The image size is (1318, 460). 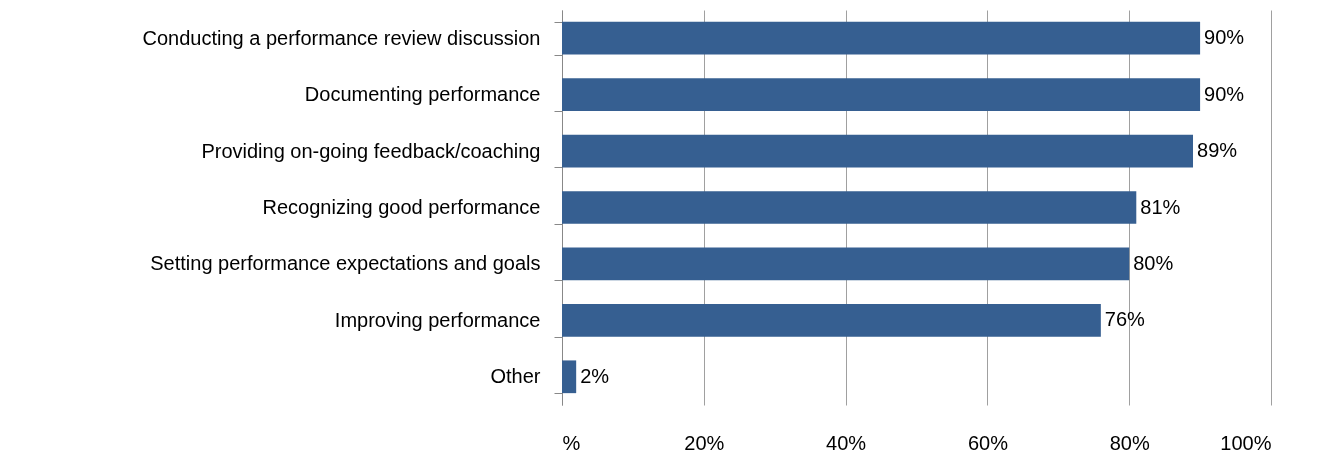 What do you see at coordinates (1129, 442) in the screenshot?
I see `x-tick-label: 80%` at bounding box center [1129, 442].